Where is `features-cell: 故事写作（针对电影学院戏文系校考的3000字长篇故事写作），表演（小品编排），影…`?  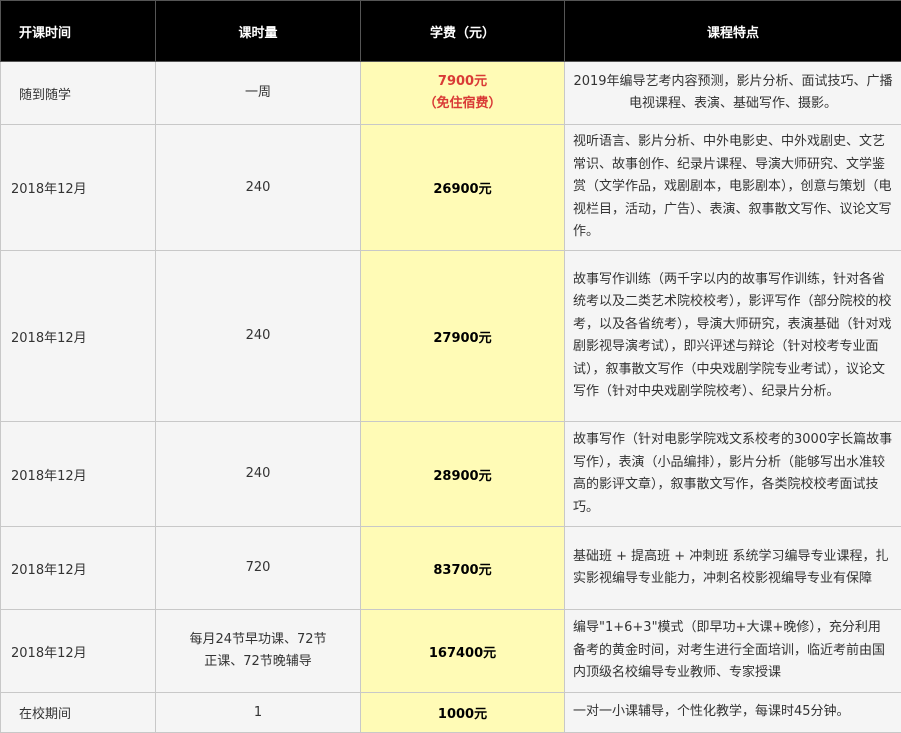 features-cell: 故事写作（针对电影学院戏文系校考的3000字长篇故事写作），表演（小品编排），影… is located at coordinates (733, 474).